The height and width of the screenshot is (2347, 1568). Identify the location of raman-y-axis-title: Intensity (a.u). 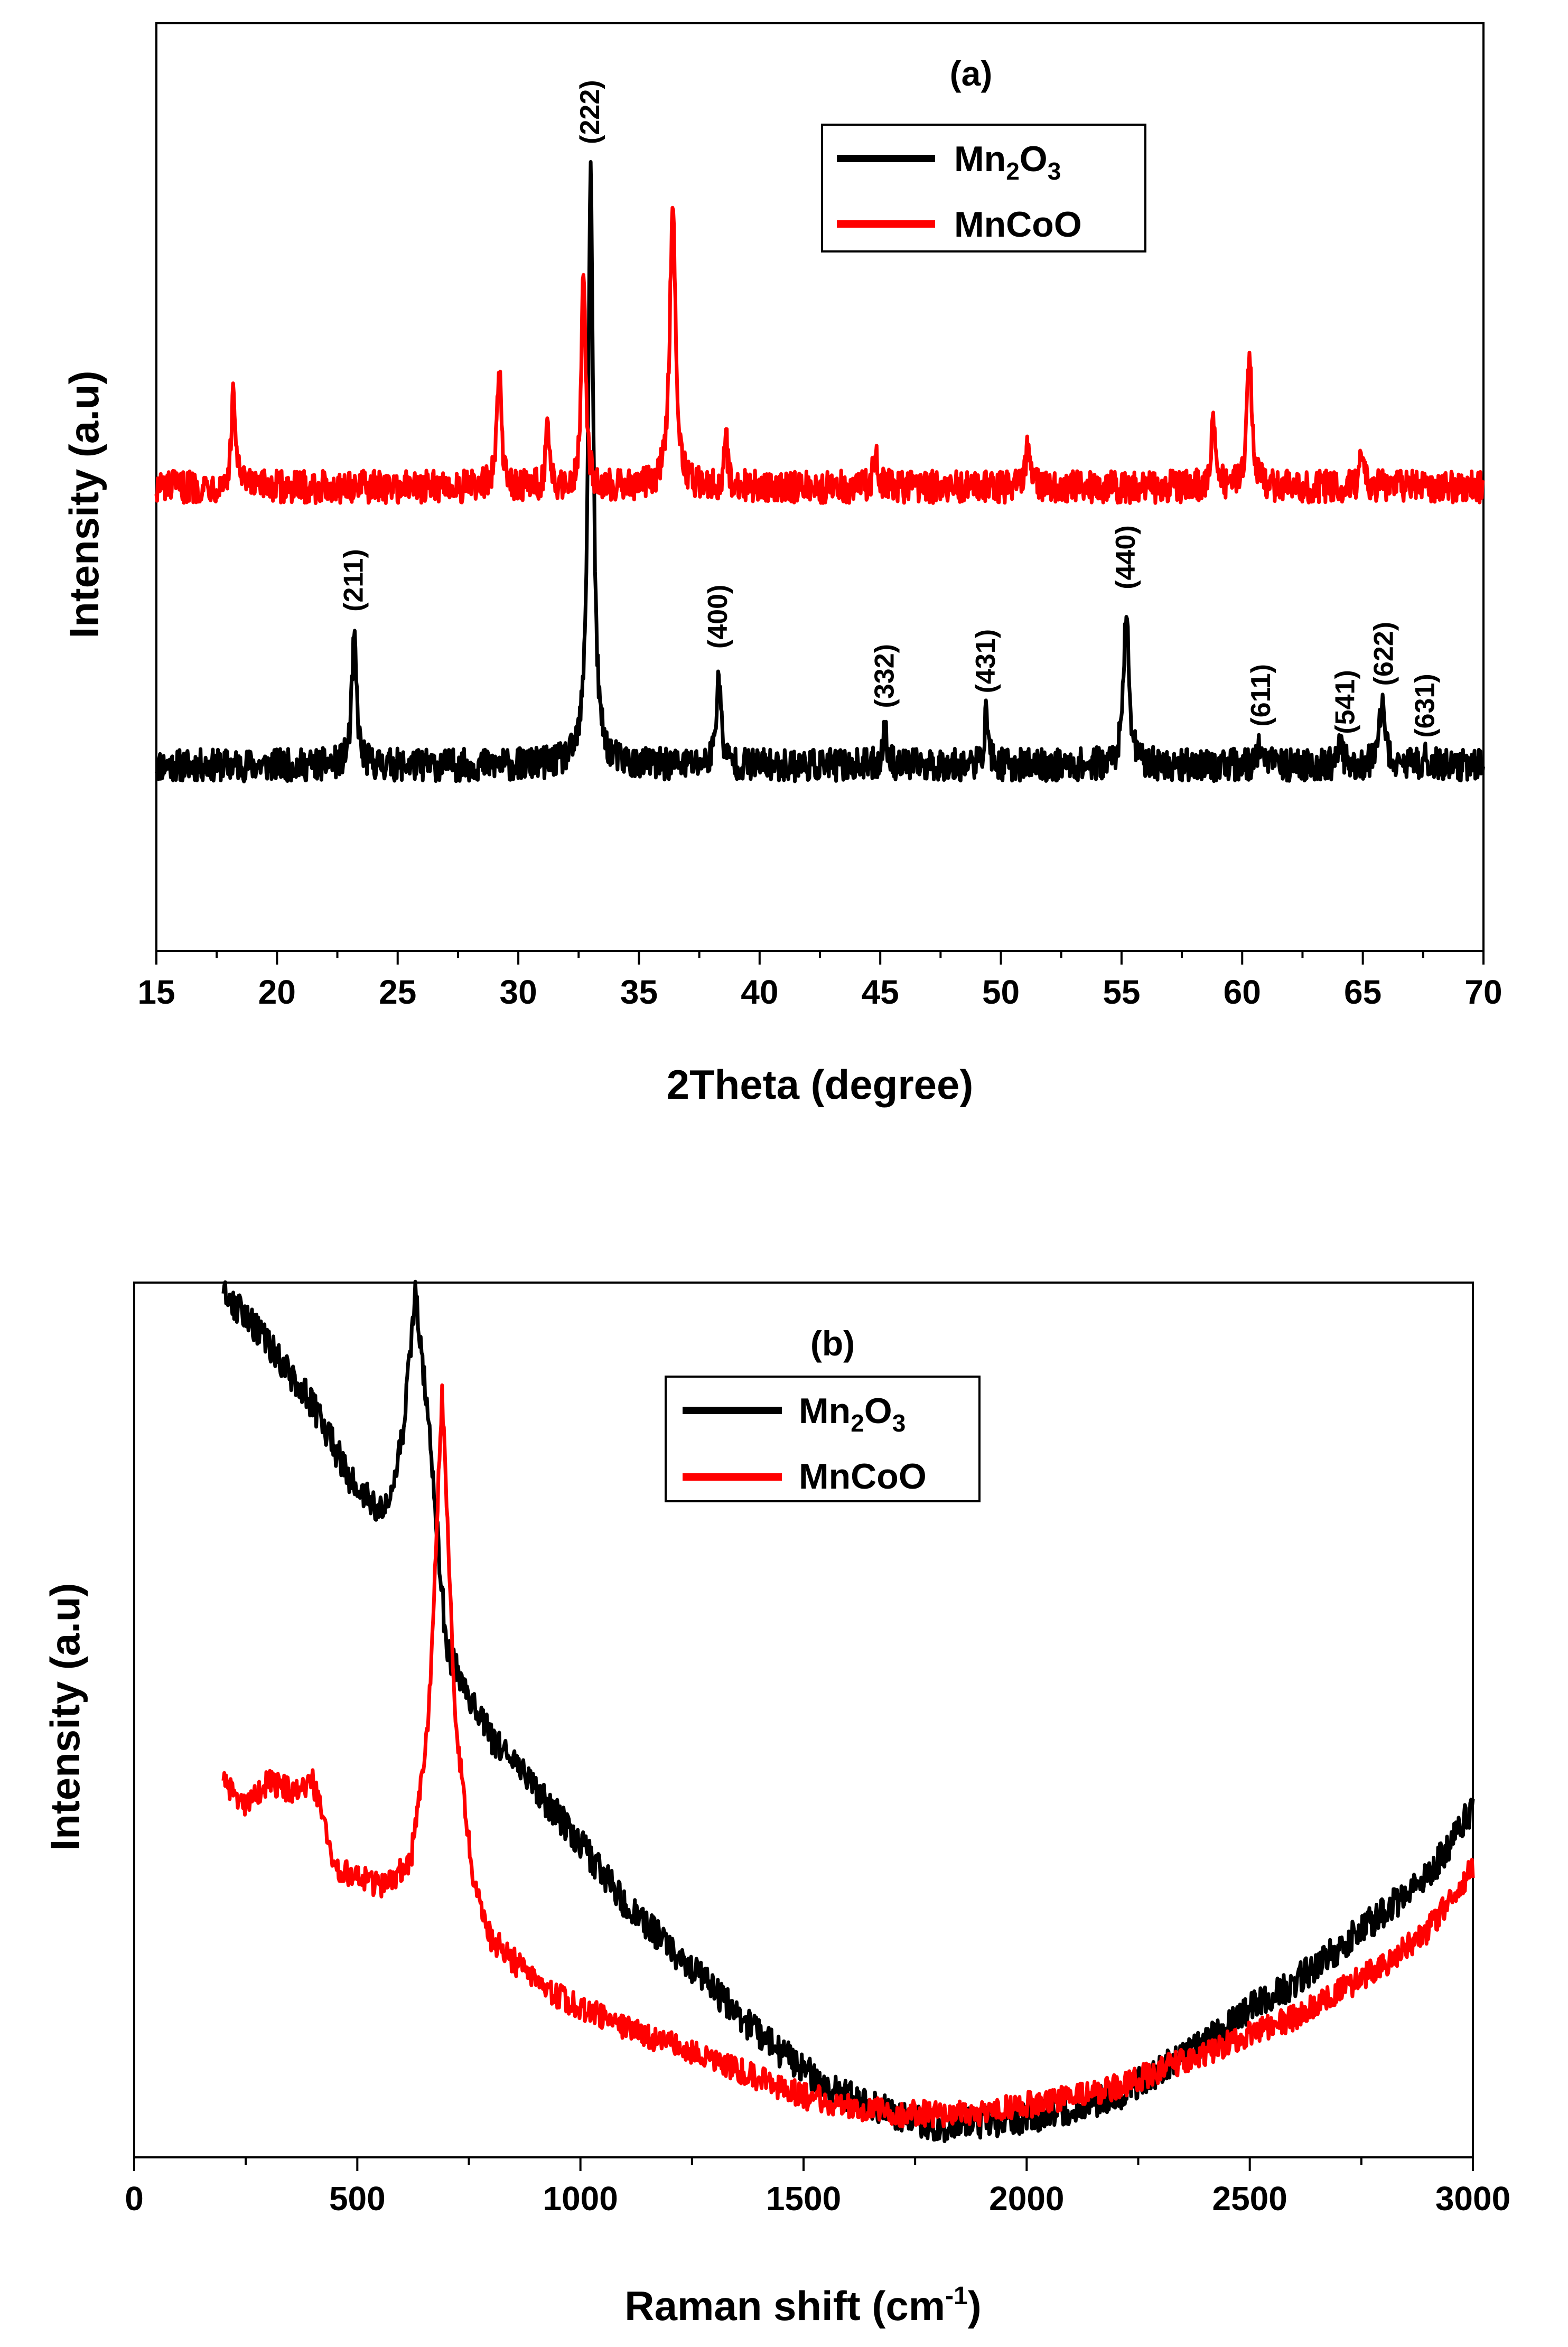
(65, 1716).